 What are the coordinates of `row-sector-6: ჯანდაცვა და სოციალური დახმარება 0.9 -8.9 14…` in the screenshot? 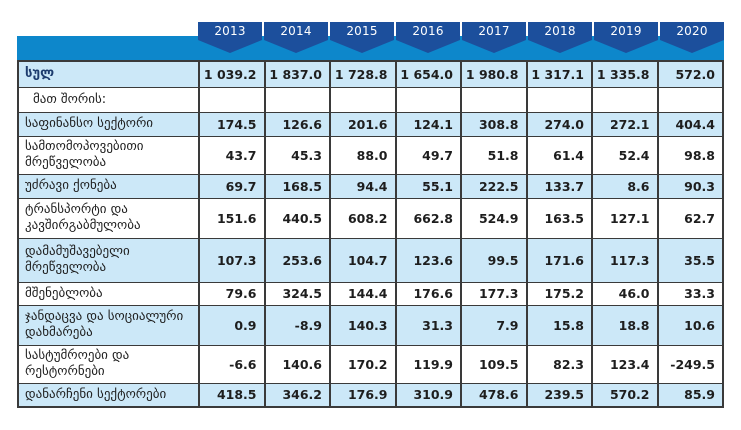 It's located at (370, 325).